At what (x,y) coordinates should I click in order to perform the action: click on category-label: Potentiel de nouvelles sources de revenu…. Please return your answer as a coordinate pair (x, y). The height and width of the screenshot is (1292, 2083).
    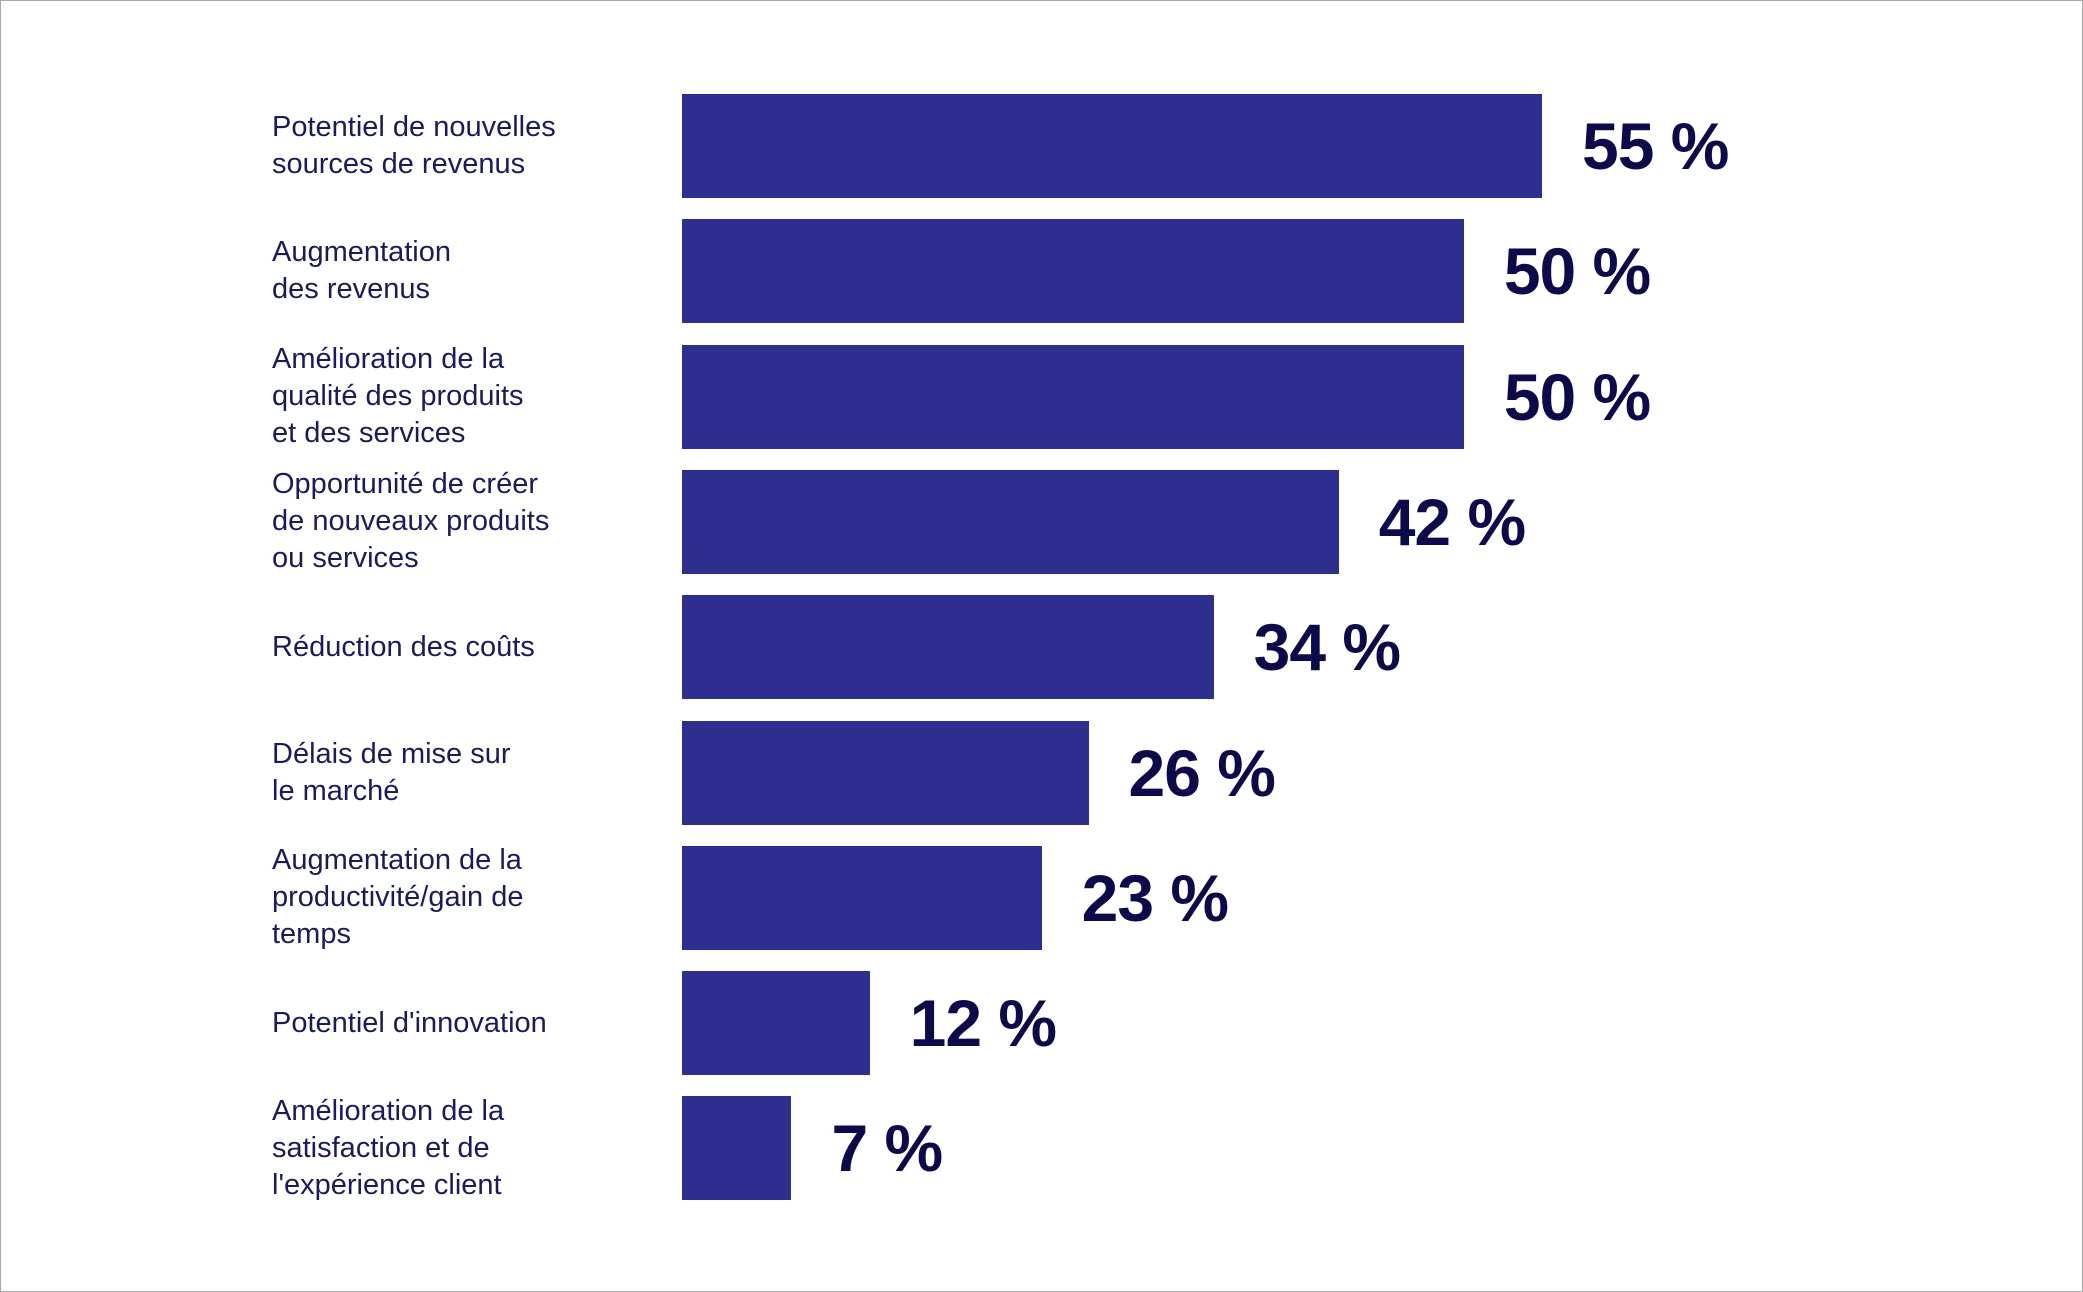
    Looking at the image, I should click on (414, 145).